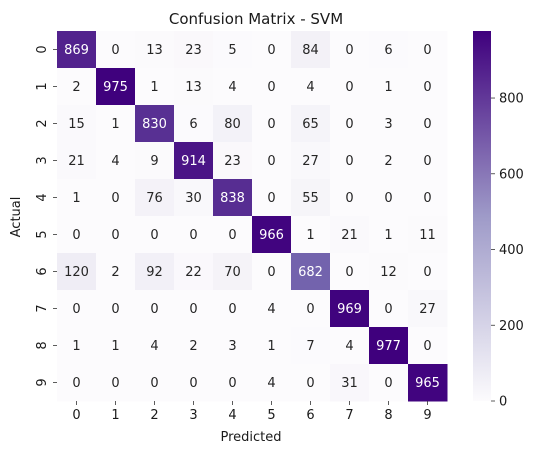  Describe the element at coordinates (250, 437) in the screenshot. I see `x-axis-label: Predicted` at that location.